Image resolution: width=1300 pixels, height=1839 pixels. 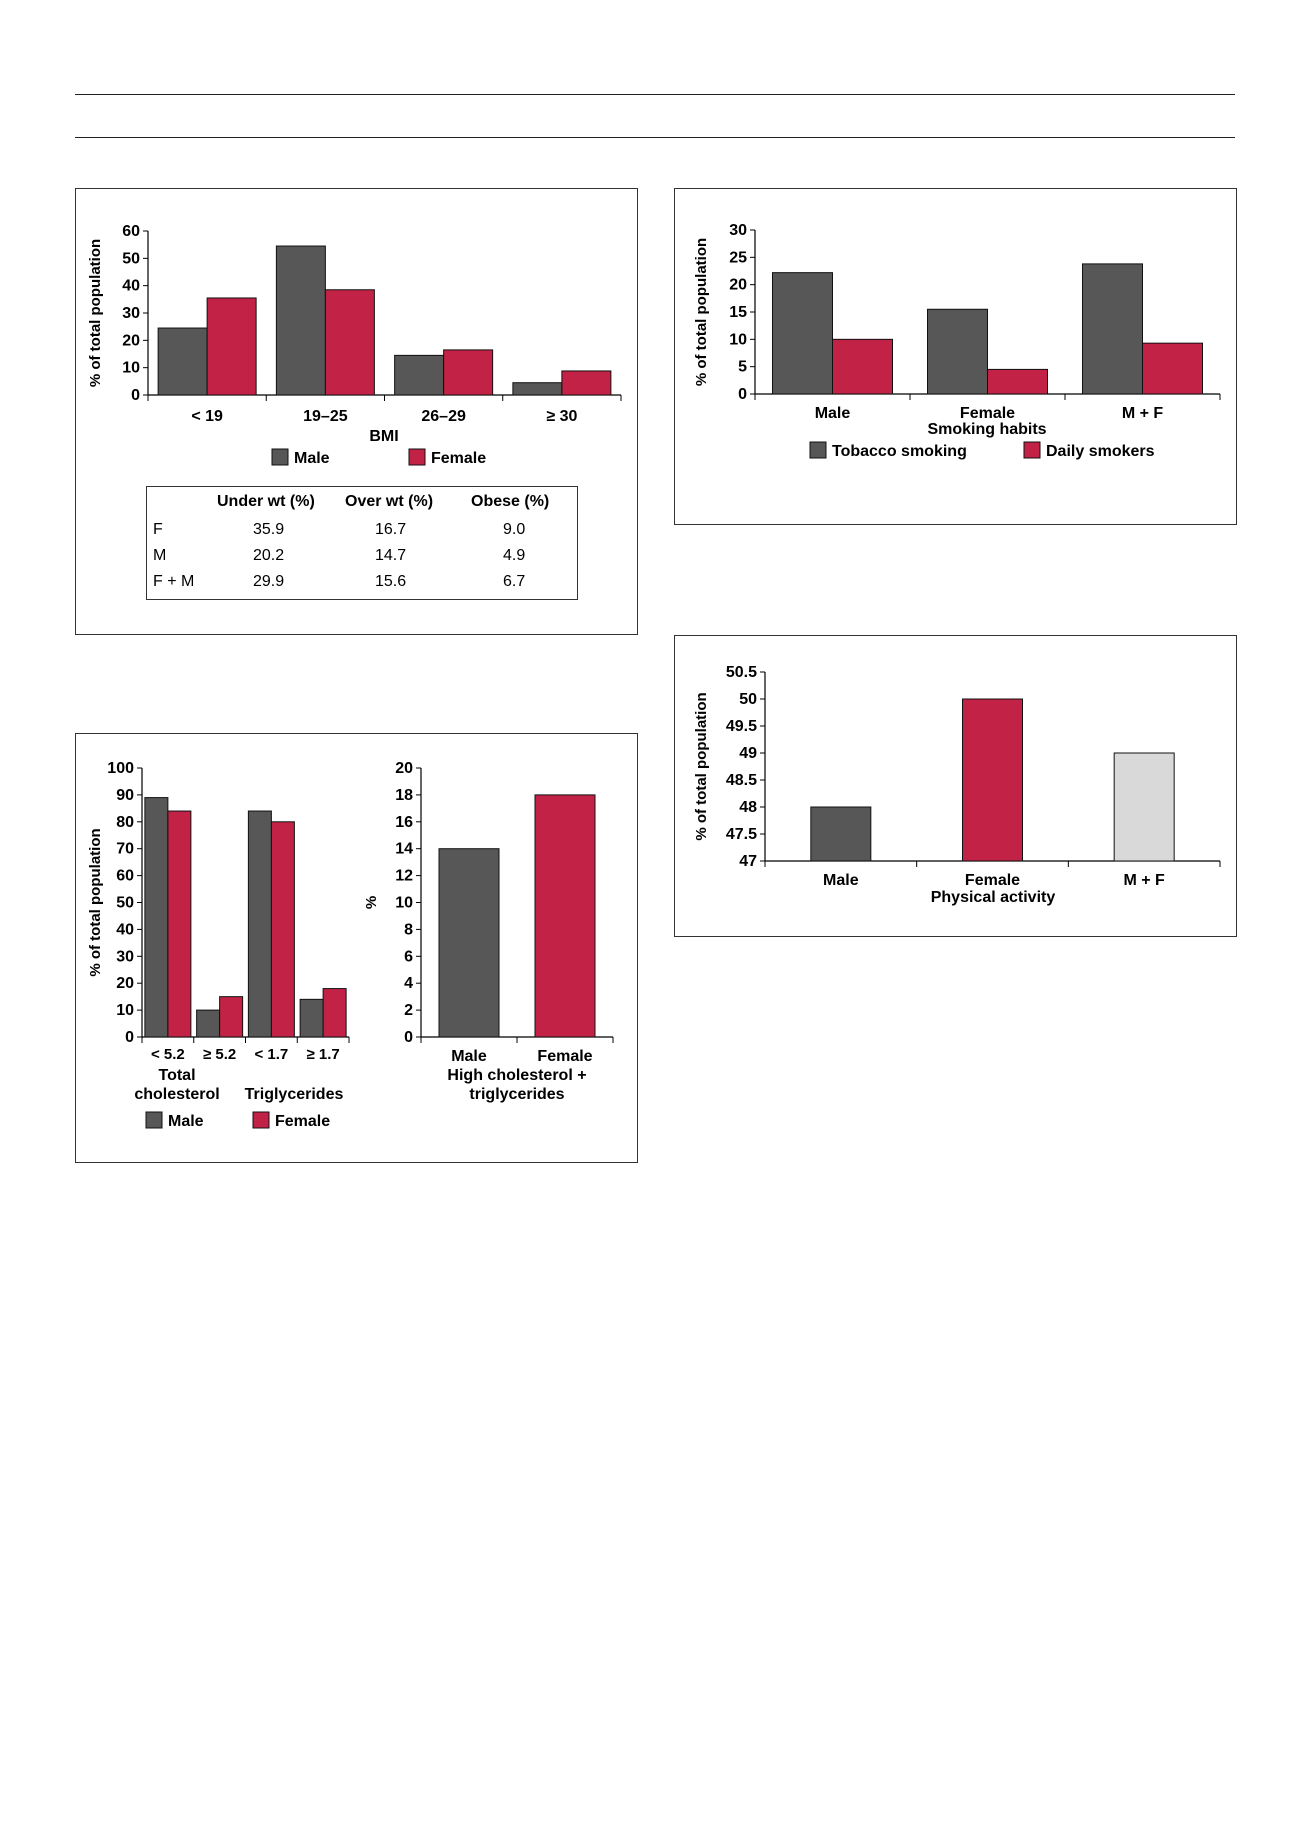 What do you see at coordinates (325, 416) in the screenshot?
I see `x-tick-label: 19–25` at bounding box center [325, 416].